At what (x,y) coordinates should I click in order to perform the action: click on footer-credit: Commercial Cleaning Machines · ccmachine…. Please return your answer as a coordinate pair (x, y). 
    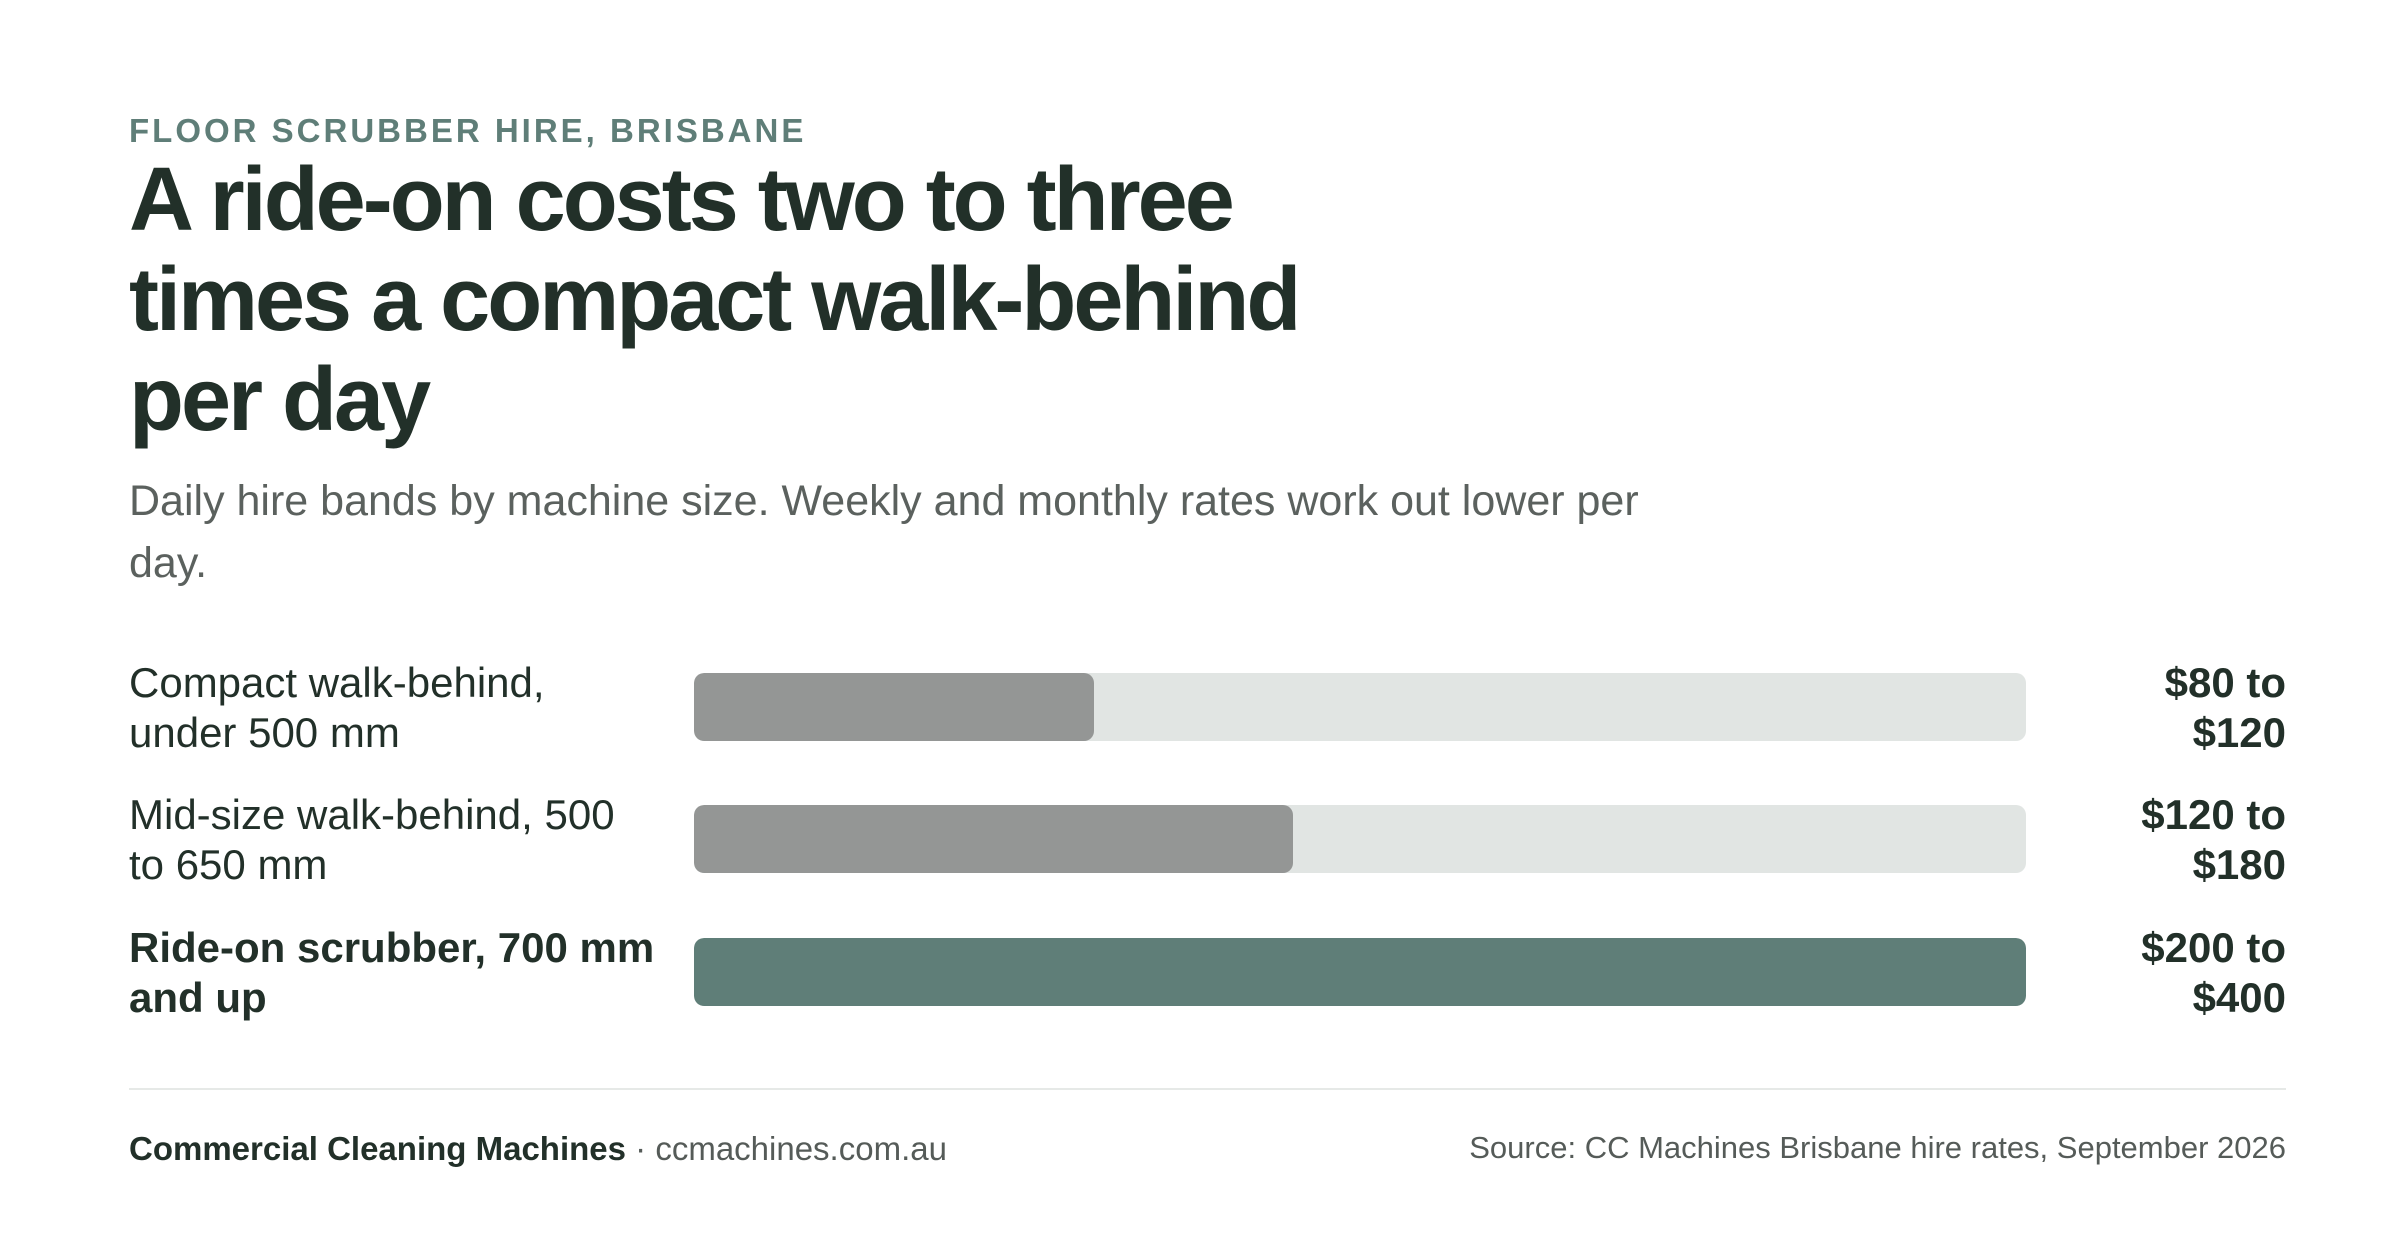
    Looking at the image, I should click on (538, 1149).